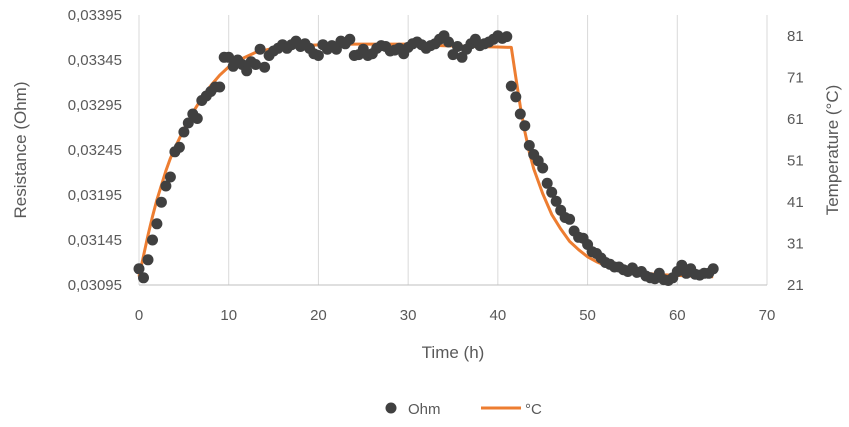 The height and width of the screenshot is (427, 849). I want to click on x-tick-label: 60, so click(677, 315).